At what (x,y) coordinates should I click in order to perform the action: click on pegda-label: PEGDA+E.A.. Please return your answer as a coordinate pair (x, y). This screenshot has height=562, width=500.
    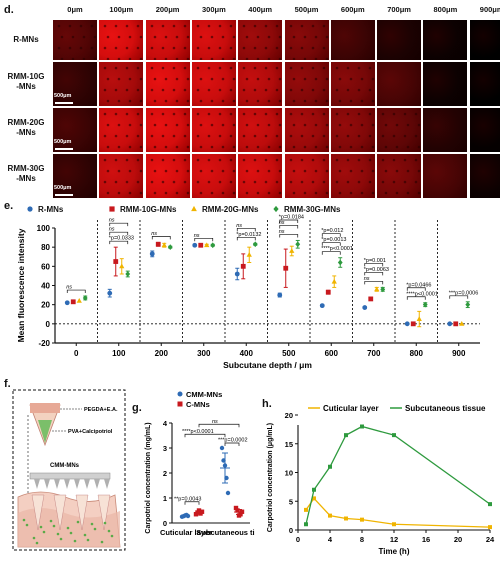
    Looking at the image, I should click on (101, 410).